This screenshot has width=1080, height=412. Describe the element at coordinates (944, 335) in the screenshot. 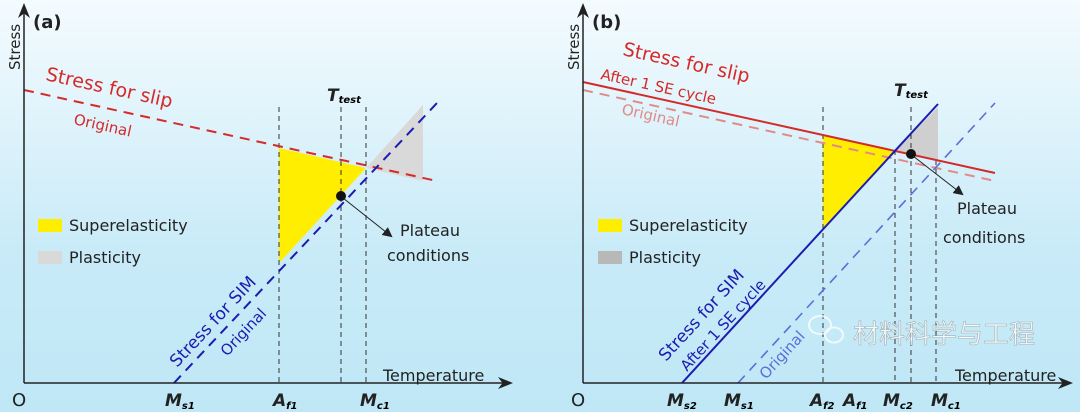

I see `watermark-text: 材料科学与工程` at that location.